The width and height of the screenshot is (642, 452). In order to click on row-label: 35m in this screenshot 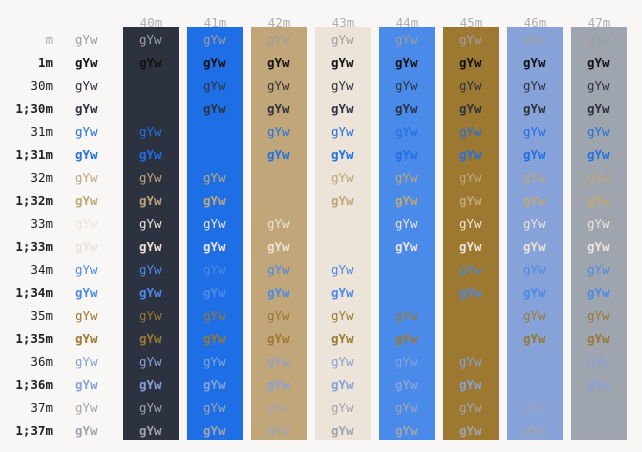, I will do `click(41, 315)`.